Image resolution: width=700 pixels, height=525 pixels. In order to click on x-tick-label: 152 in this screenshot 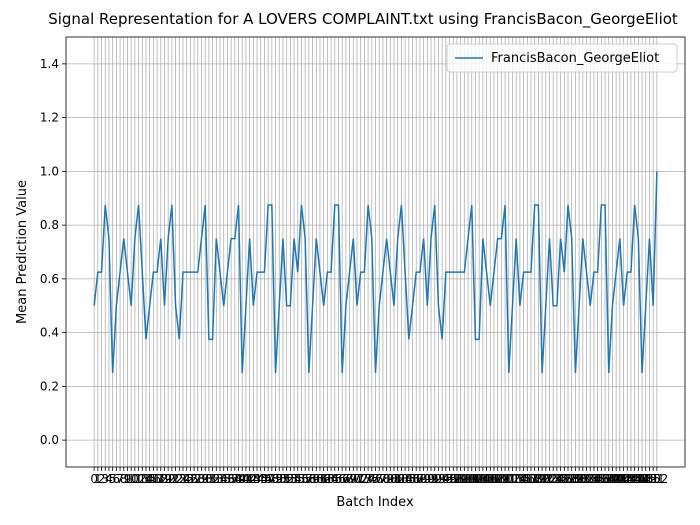, I will do `click(656, 479)`.